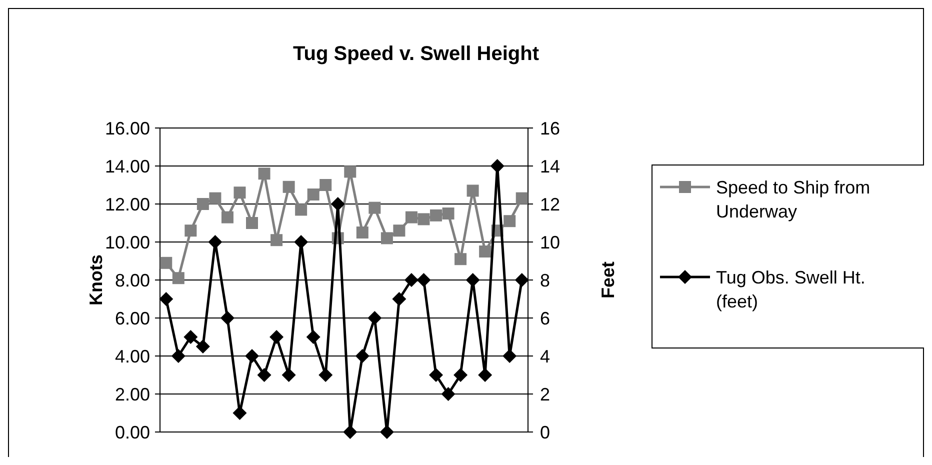  What do you see at coordinates (127, 242) in the screenshot?
I see `y-tick-label: 10.00` at bounding box center [127, 242].